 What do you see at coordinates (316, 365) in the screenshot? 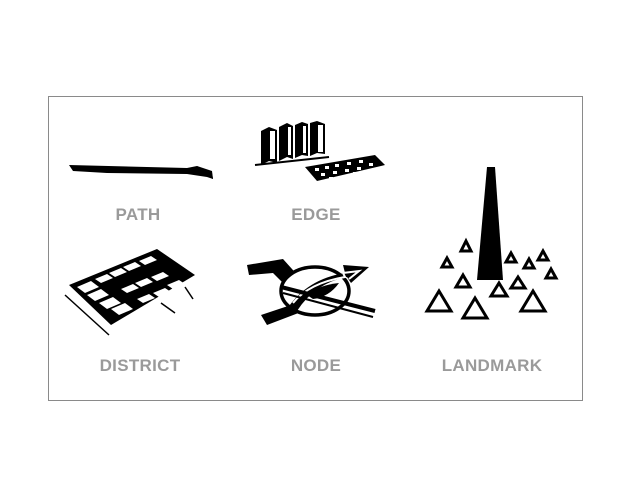
I see `label-node: NODE` at bounding box center [316, 365].